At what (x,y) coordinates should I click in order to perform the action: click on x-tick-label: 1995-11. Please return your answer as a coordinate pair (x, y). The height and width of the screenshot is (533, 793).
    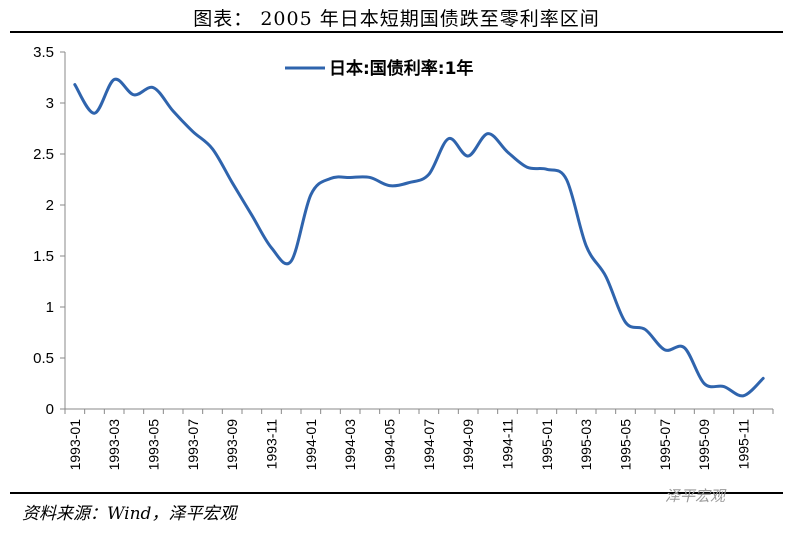
    Looking at the image, I should click on (744, 444).